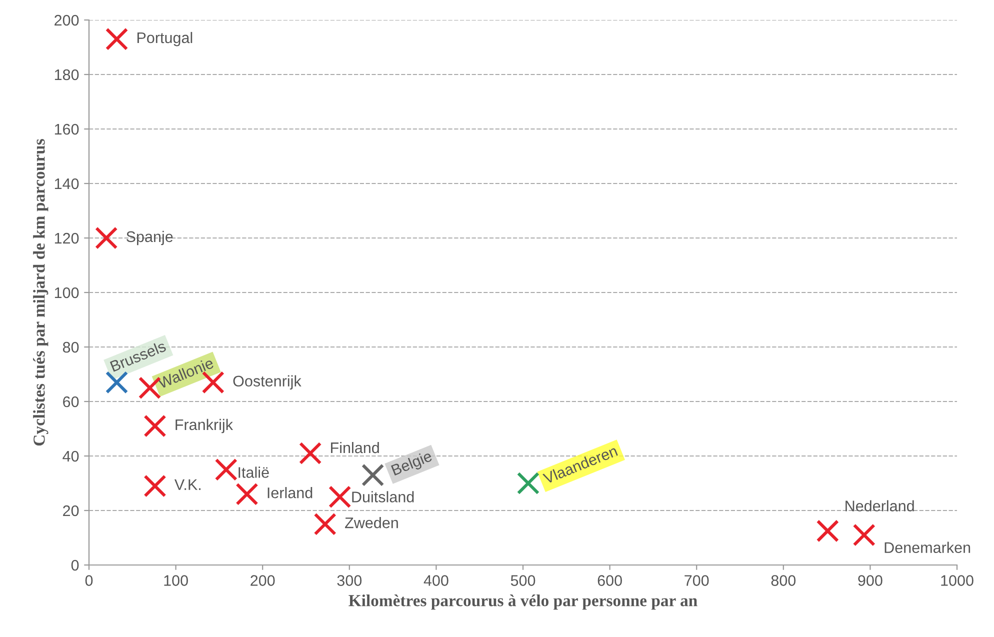  What do you see at coordinates (71, 402) in the screenshot?
I see `y-tick-label: 60` at bounding box center [71, 402].